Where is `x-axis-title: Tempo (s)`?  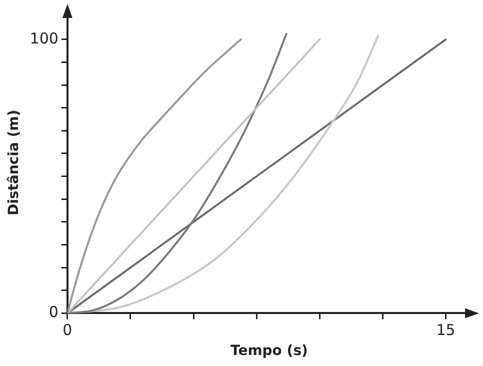
x-axis-title: Tempo (s) is located at coordinates (269, 351).